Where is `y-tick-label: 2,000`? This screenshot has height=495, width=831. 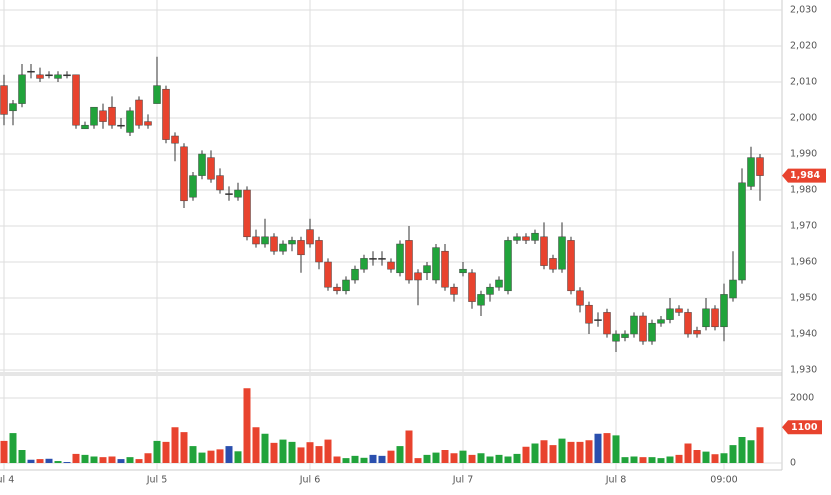 y-tick-label: 2,000 is located at coordinates (803, 118).